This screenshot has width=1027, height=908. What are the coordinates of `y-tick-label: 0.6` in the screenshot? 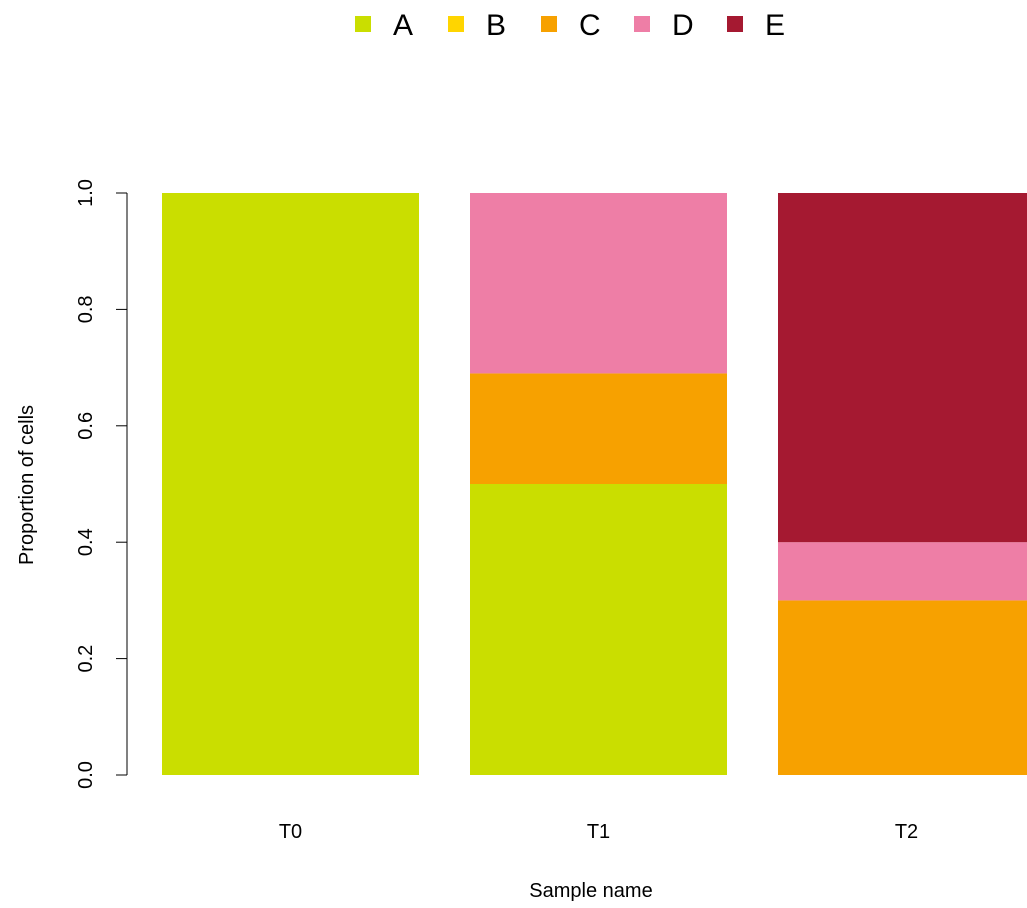 It's located at (86, 426).